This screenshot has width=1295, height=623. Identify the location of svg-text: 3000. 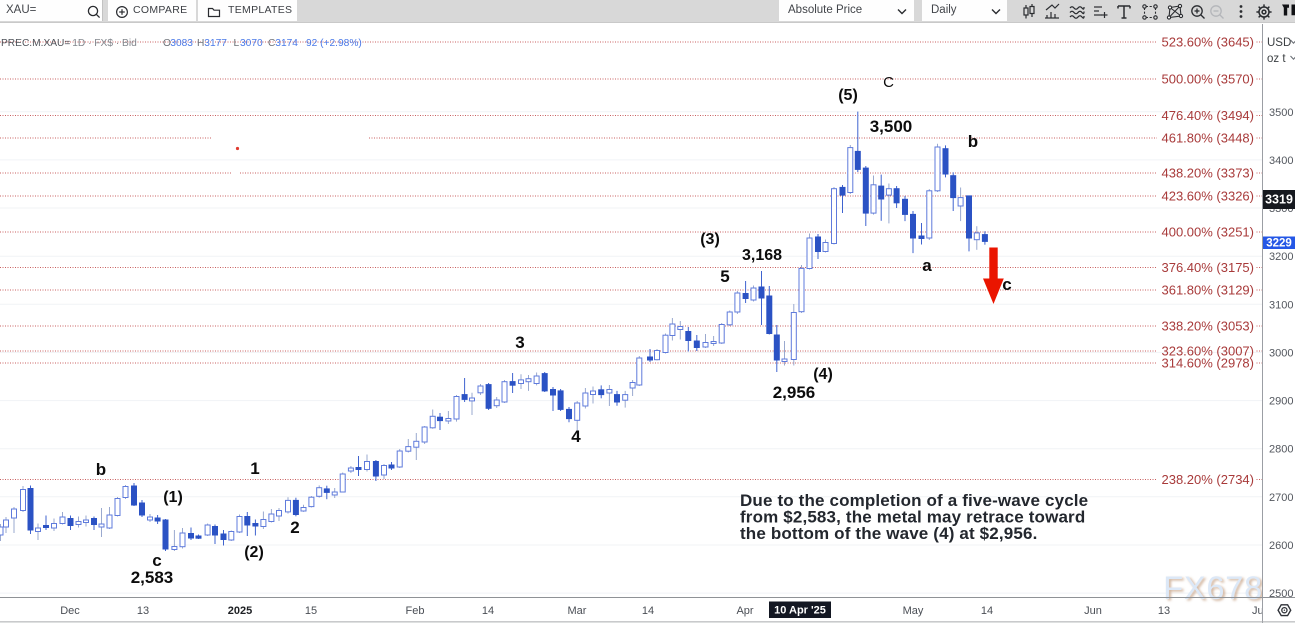
(1281, 353).